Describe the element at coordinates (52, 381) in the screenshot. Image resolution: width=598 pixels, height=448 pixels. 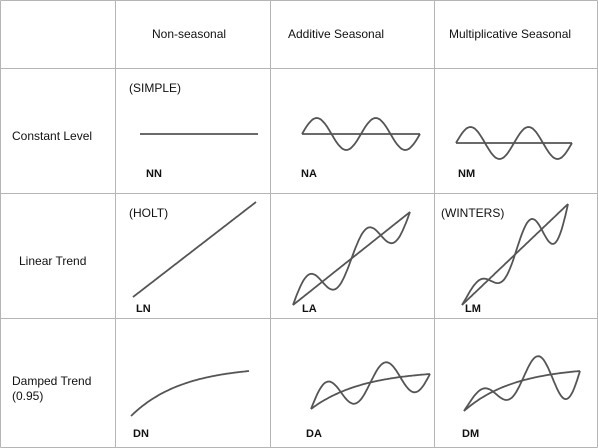
I see `row-label-damped-trend: Damped Trend` at that location.